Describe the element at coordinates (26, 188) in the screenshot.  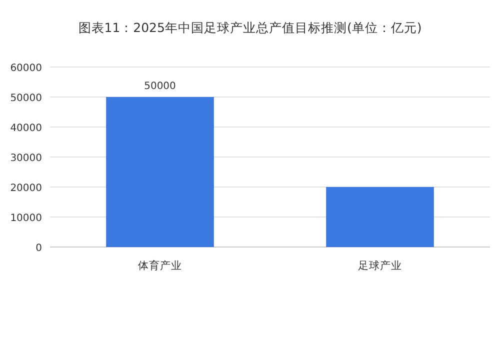
I see `y-tick-label: 20000` at that location.